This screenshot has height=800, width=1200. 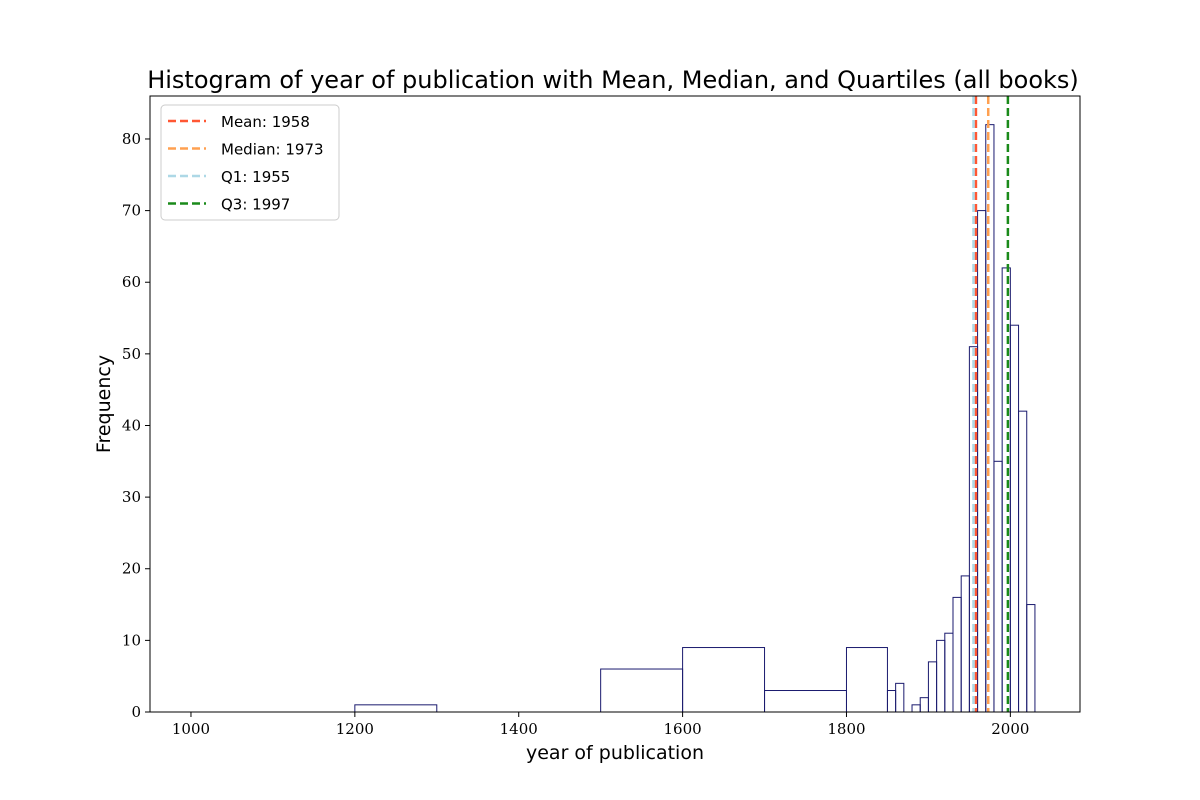 What do you see at coordinates (355, 729) in the screenshot?
I see `x-tick-label: 1200` at bounding box center [355, 729].